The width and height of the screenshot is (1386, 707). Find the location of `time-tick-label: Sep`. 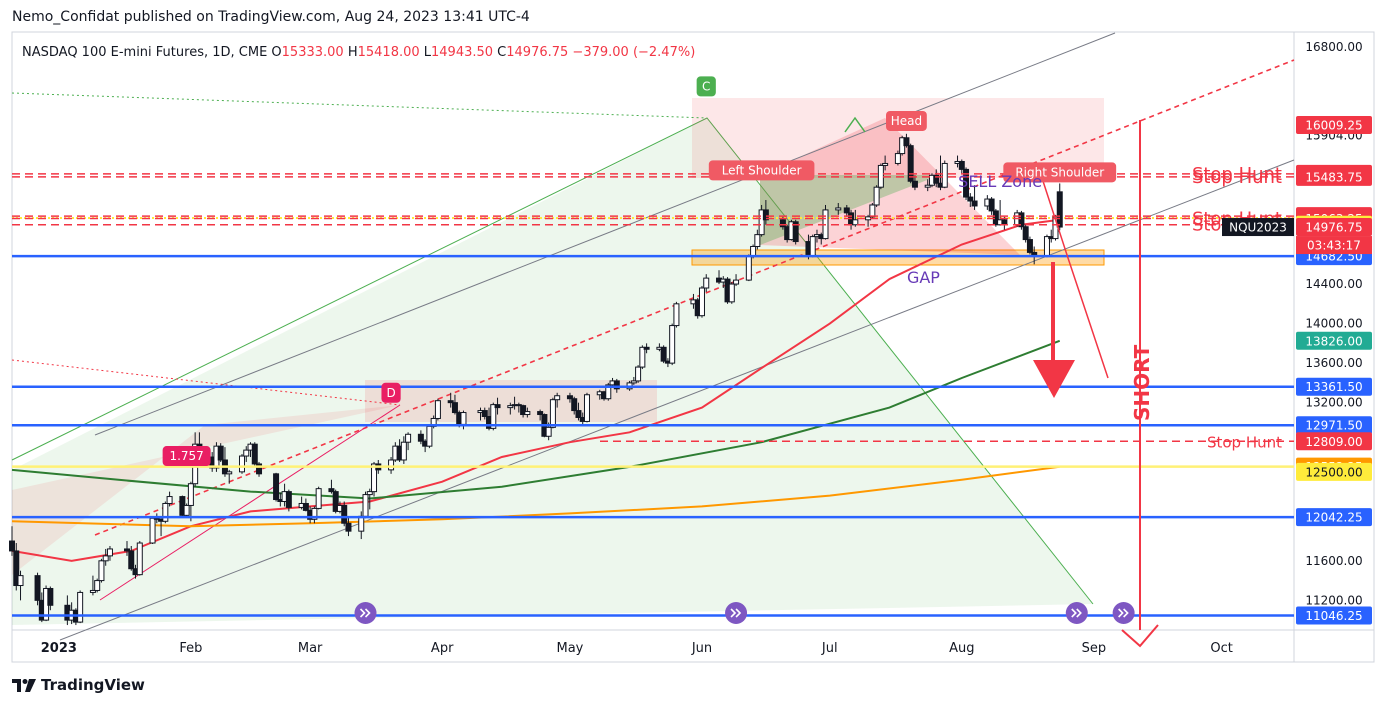

time-tick-label: Sep is located at coordinates (1094, 648).